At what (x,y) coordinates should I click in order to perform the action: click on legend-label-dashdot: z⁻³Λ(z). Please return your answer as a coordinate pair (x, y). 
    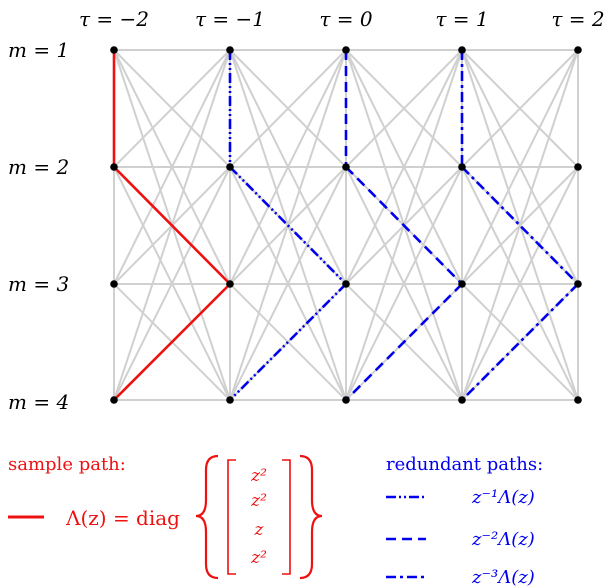
    Looking at the image, I should click on (503, 577).